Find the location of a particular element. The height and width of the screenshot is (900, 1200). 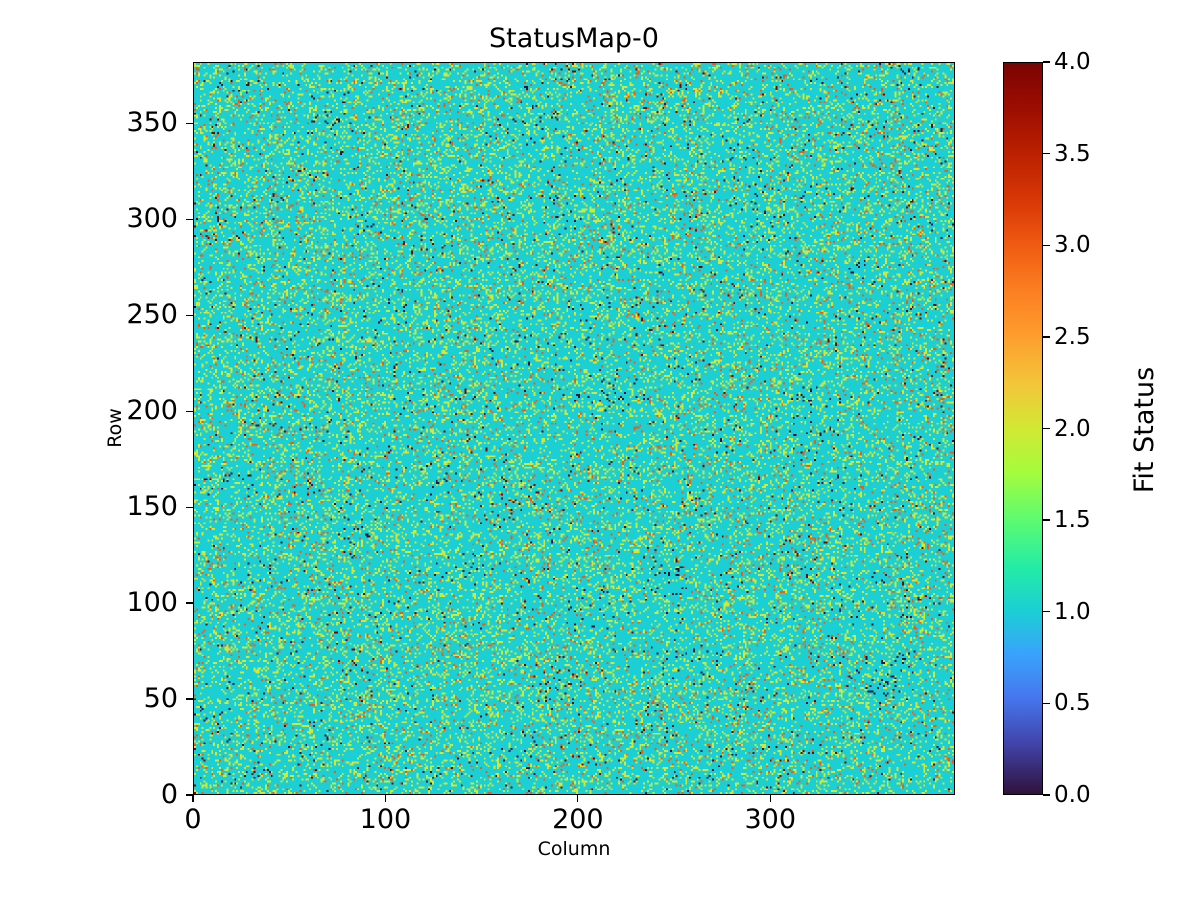

y-tick-label: 250 is located at coordinates (152, 315).